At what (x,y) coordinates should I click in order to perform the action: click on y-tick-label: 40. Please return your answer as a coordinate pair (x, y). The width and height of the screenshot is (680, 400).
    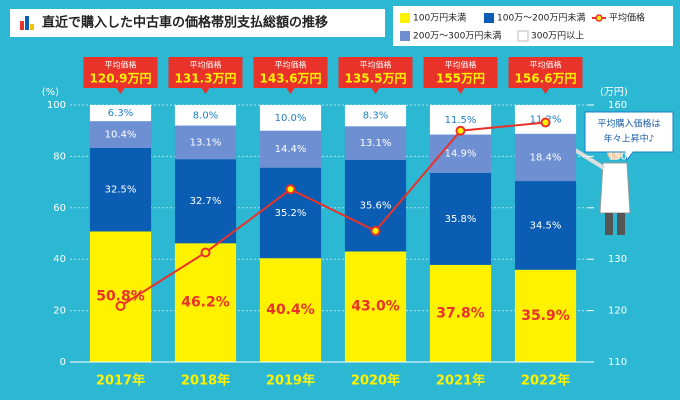
    Looking at the image, I should click on (59, 259).